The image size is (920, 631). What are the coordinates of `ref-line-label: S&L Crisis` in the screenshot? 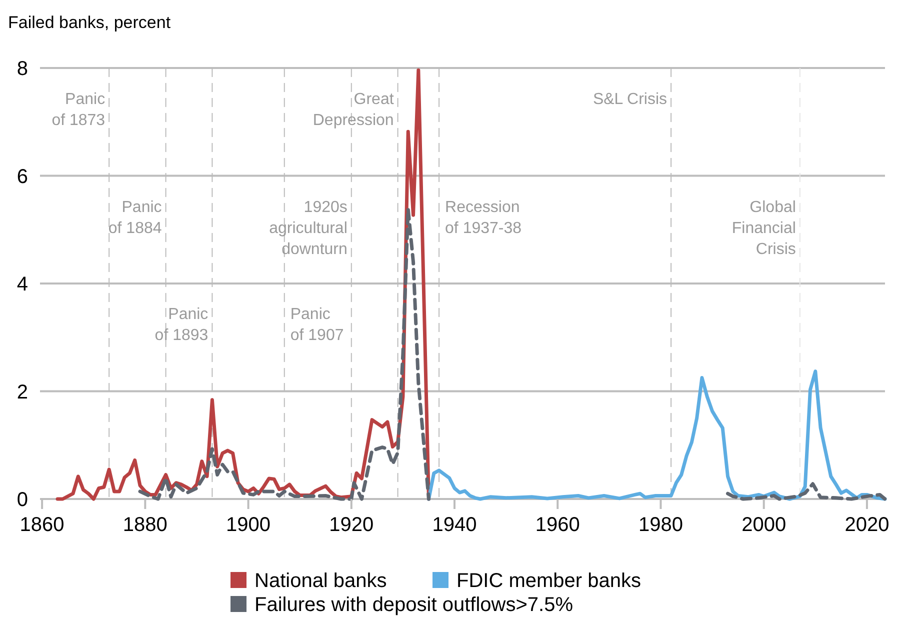 It's located at (630, 99).